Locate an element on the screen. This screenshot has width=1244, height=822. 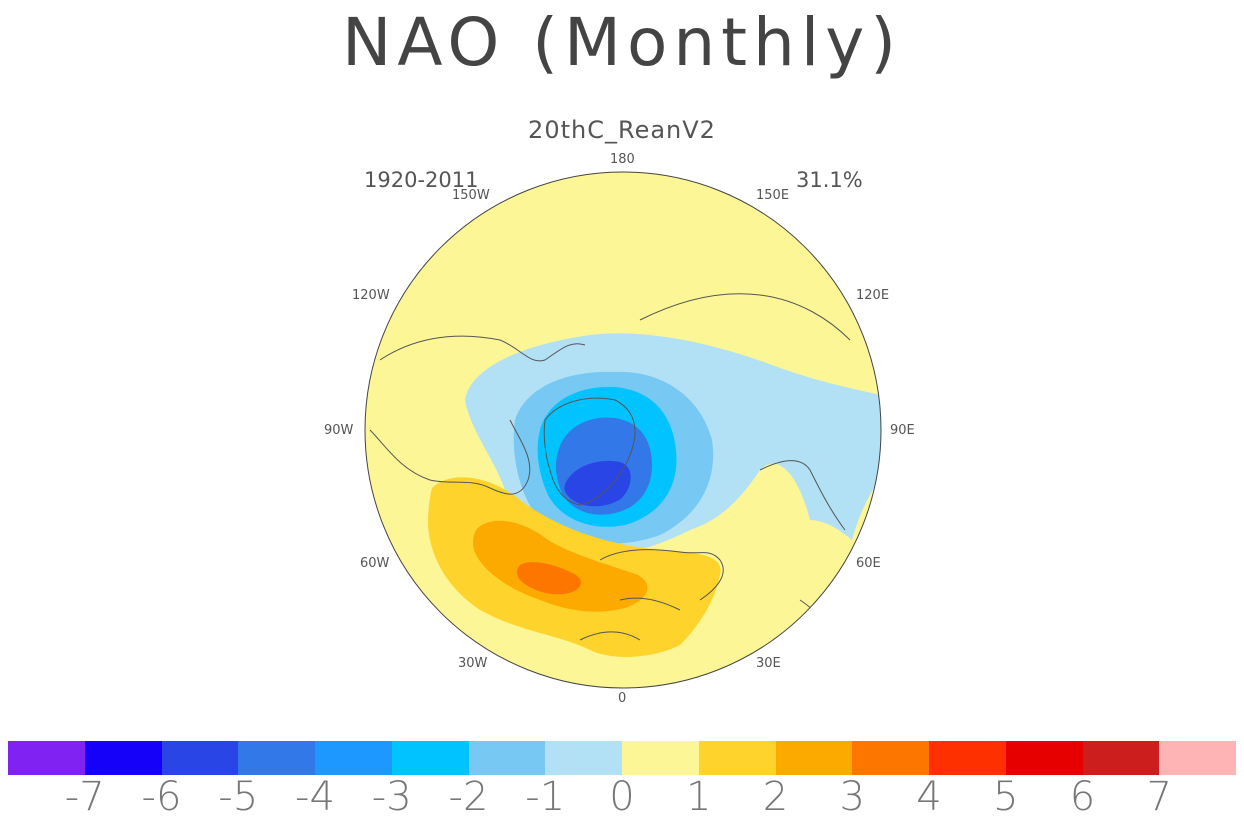
colorbar-tick-label: 4 is located at coordinates (929, 797).